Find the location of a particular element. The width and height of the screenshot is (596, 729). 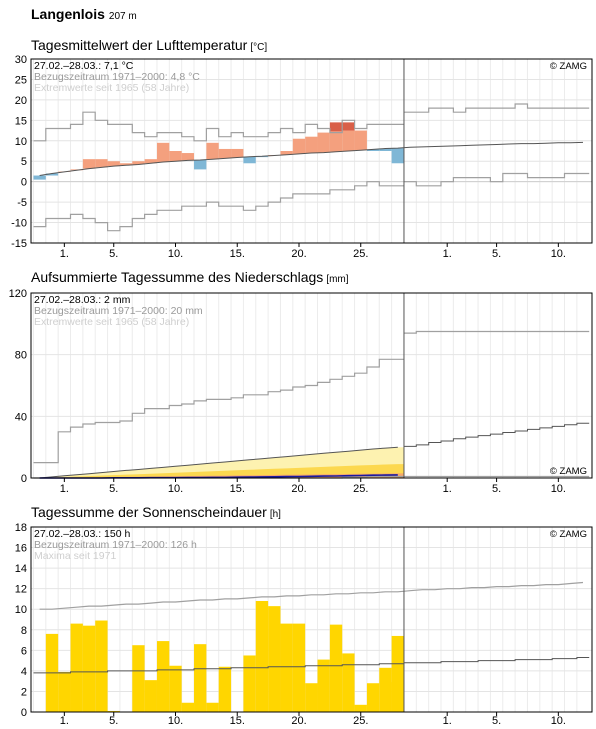

sunshine-chart-title: Tagessumme der Sonnenscheindauer [h] is located at coordinates (156, 512).